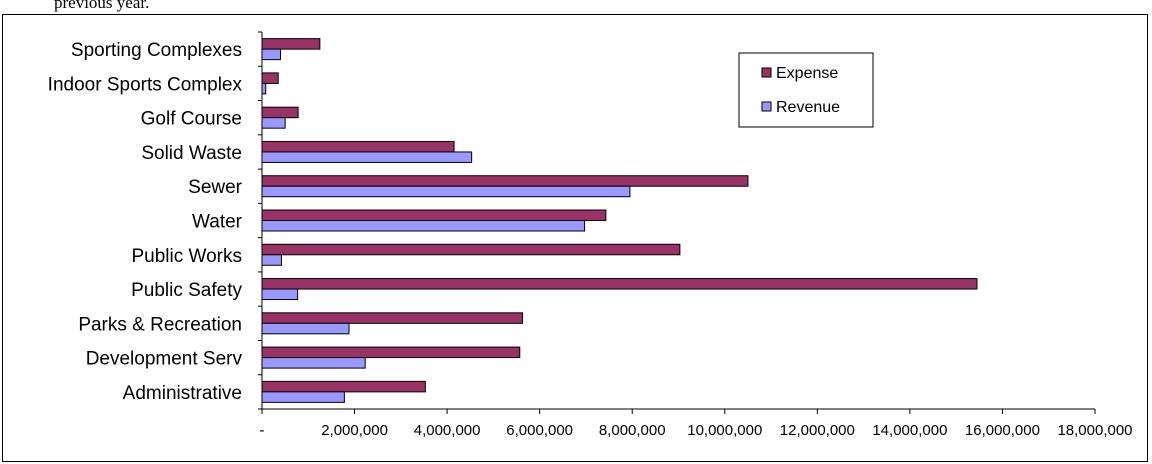  I want to click on category-label: Public Works, so click(186, 256).